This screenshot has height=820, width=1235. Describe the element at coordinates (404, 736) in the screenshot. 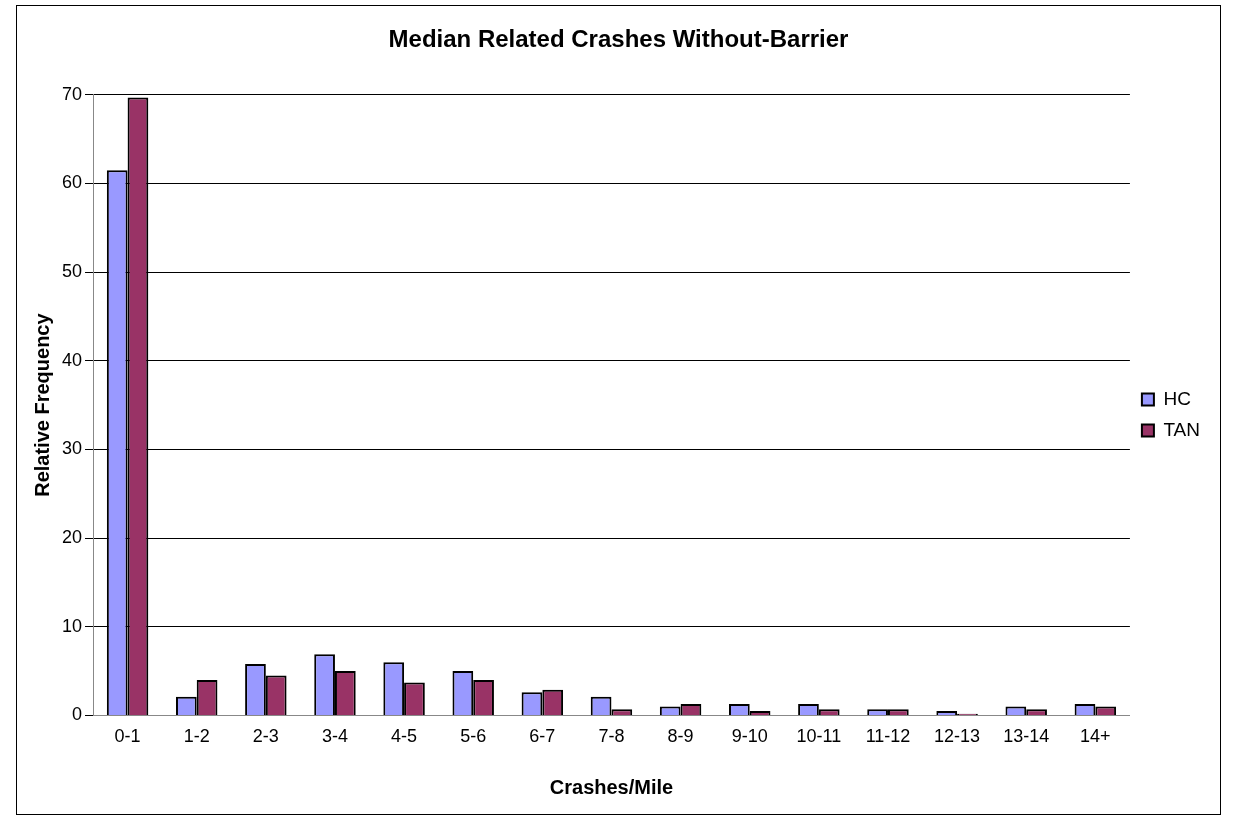

I see `x-tick-label: 4-5` at that location.